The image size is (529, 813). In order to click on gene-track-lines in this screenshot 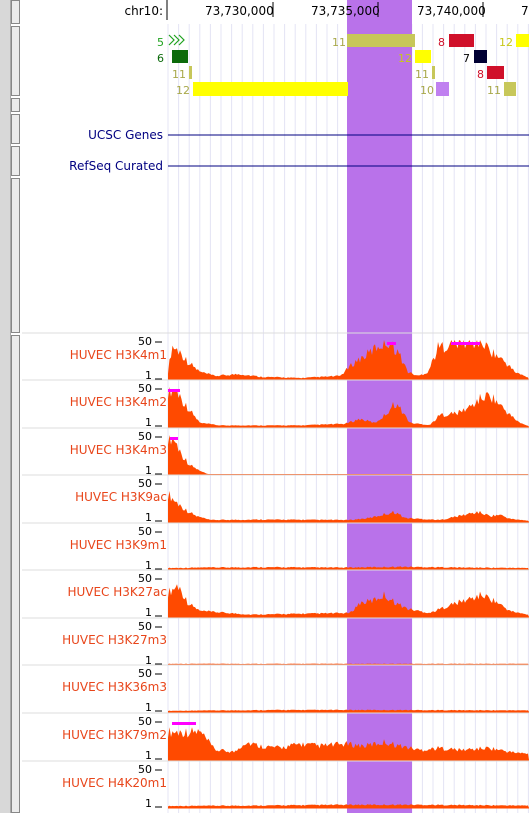, I will do `click(348, 150)`.